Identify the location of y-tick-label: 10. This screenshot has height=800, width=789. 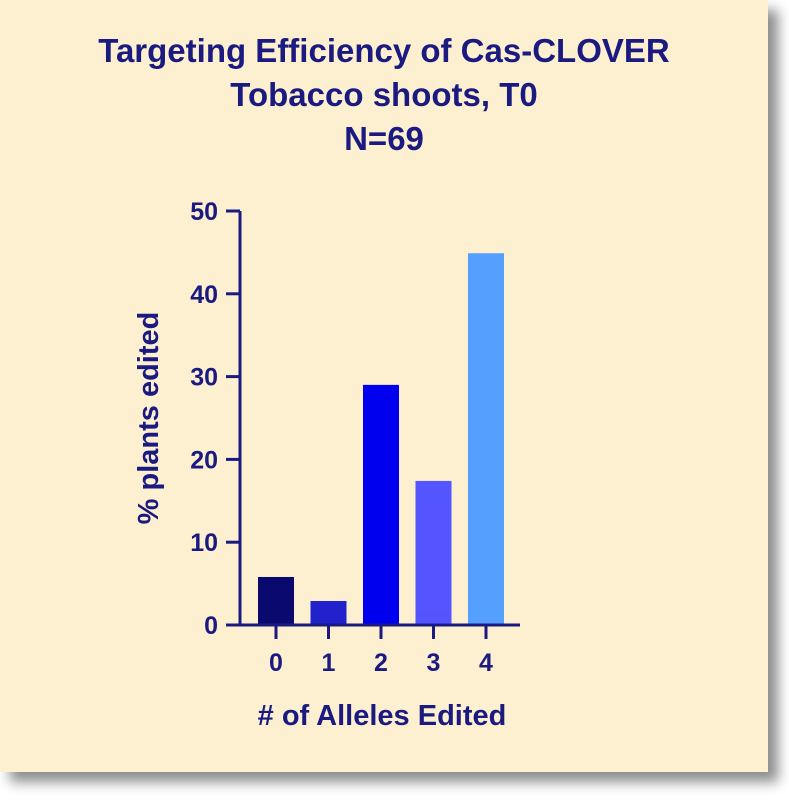
(204, 543).